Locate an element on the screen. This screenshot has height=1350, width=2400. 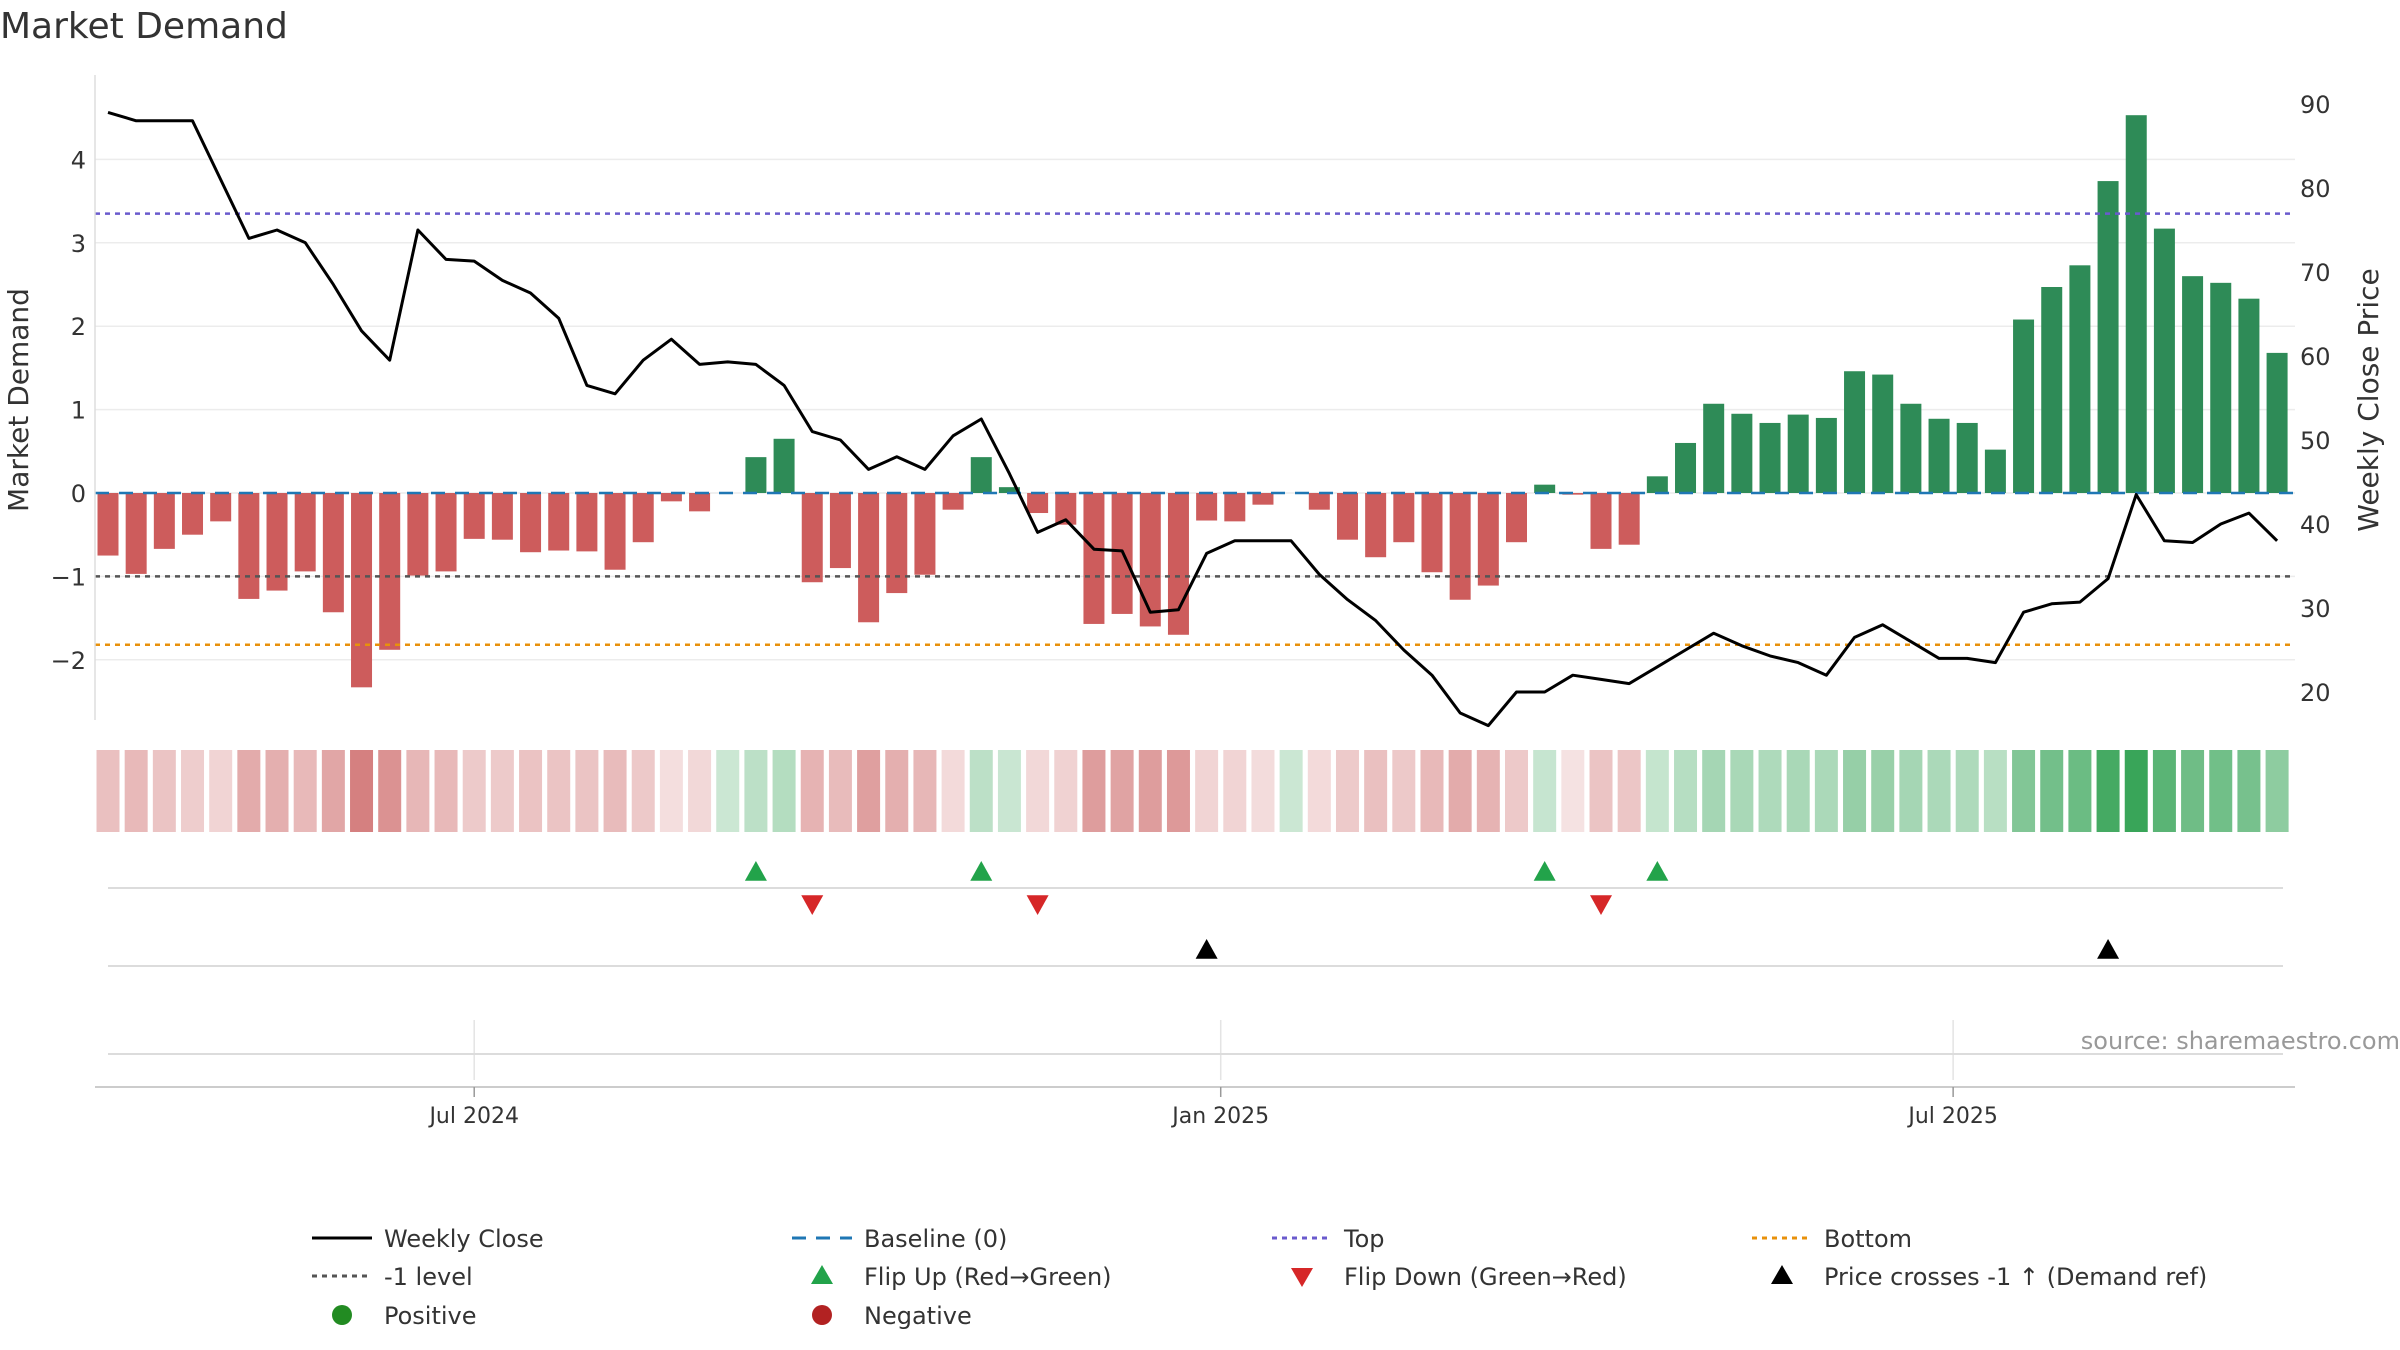
source-credit: source: sharemaestro.com is located at coordinates (2240, 1041).